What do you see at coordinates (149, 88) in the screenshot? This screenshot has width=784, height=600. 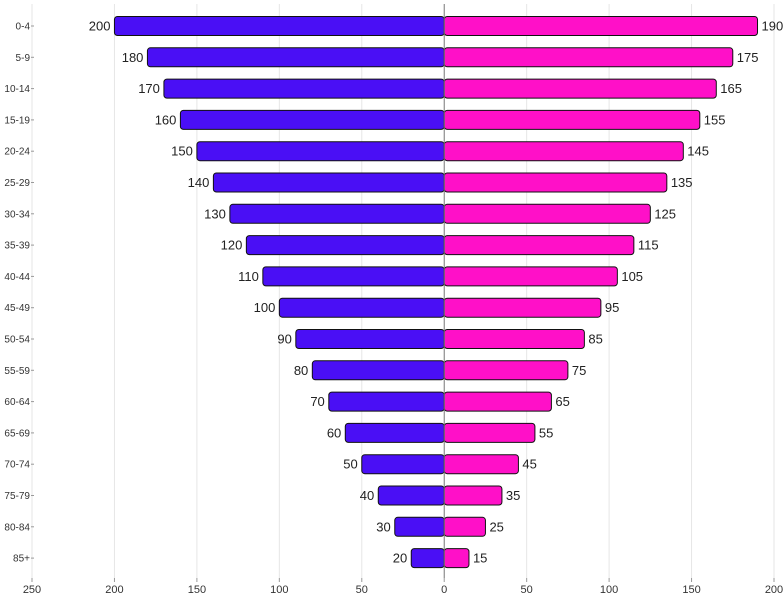 I see `value-label-left: 170` at bounding box center [149, 88].